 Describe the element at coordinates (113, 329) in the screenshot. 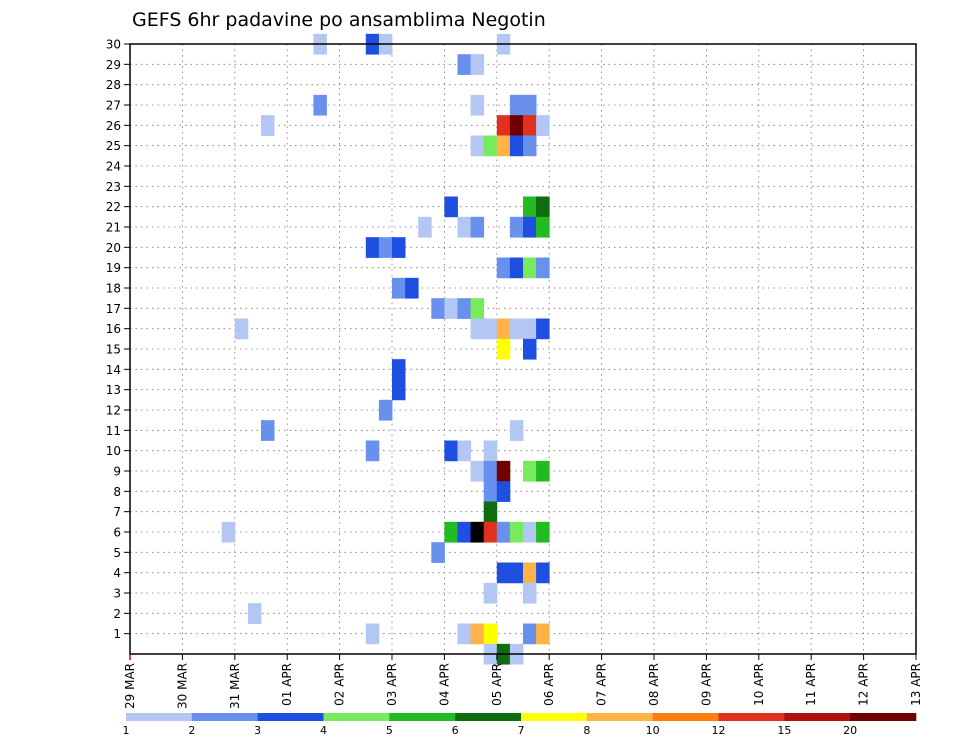

I see `y-tick-label: 16` at that location.